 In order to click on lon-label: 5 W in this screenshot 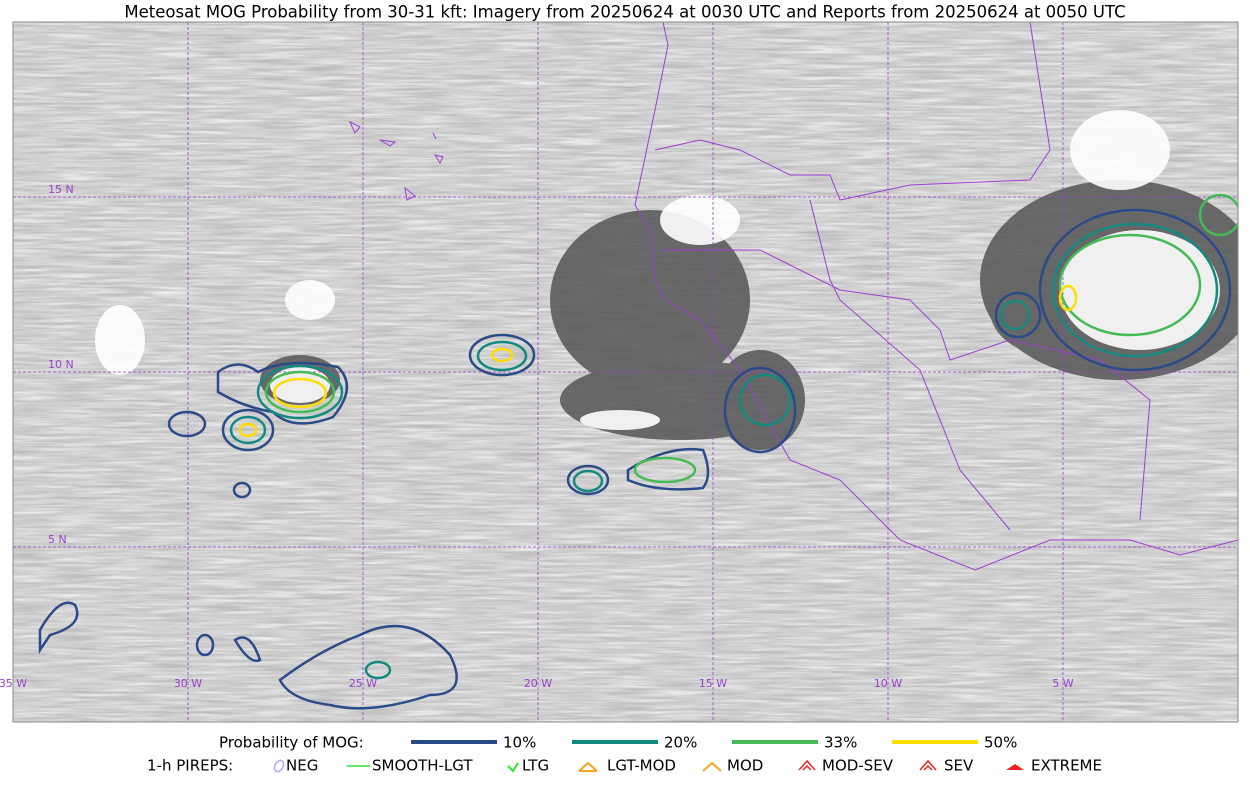, I will do `click(1062, 683)`.